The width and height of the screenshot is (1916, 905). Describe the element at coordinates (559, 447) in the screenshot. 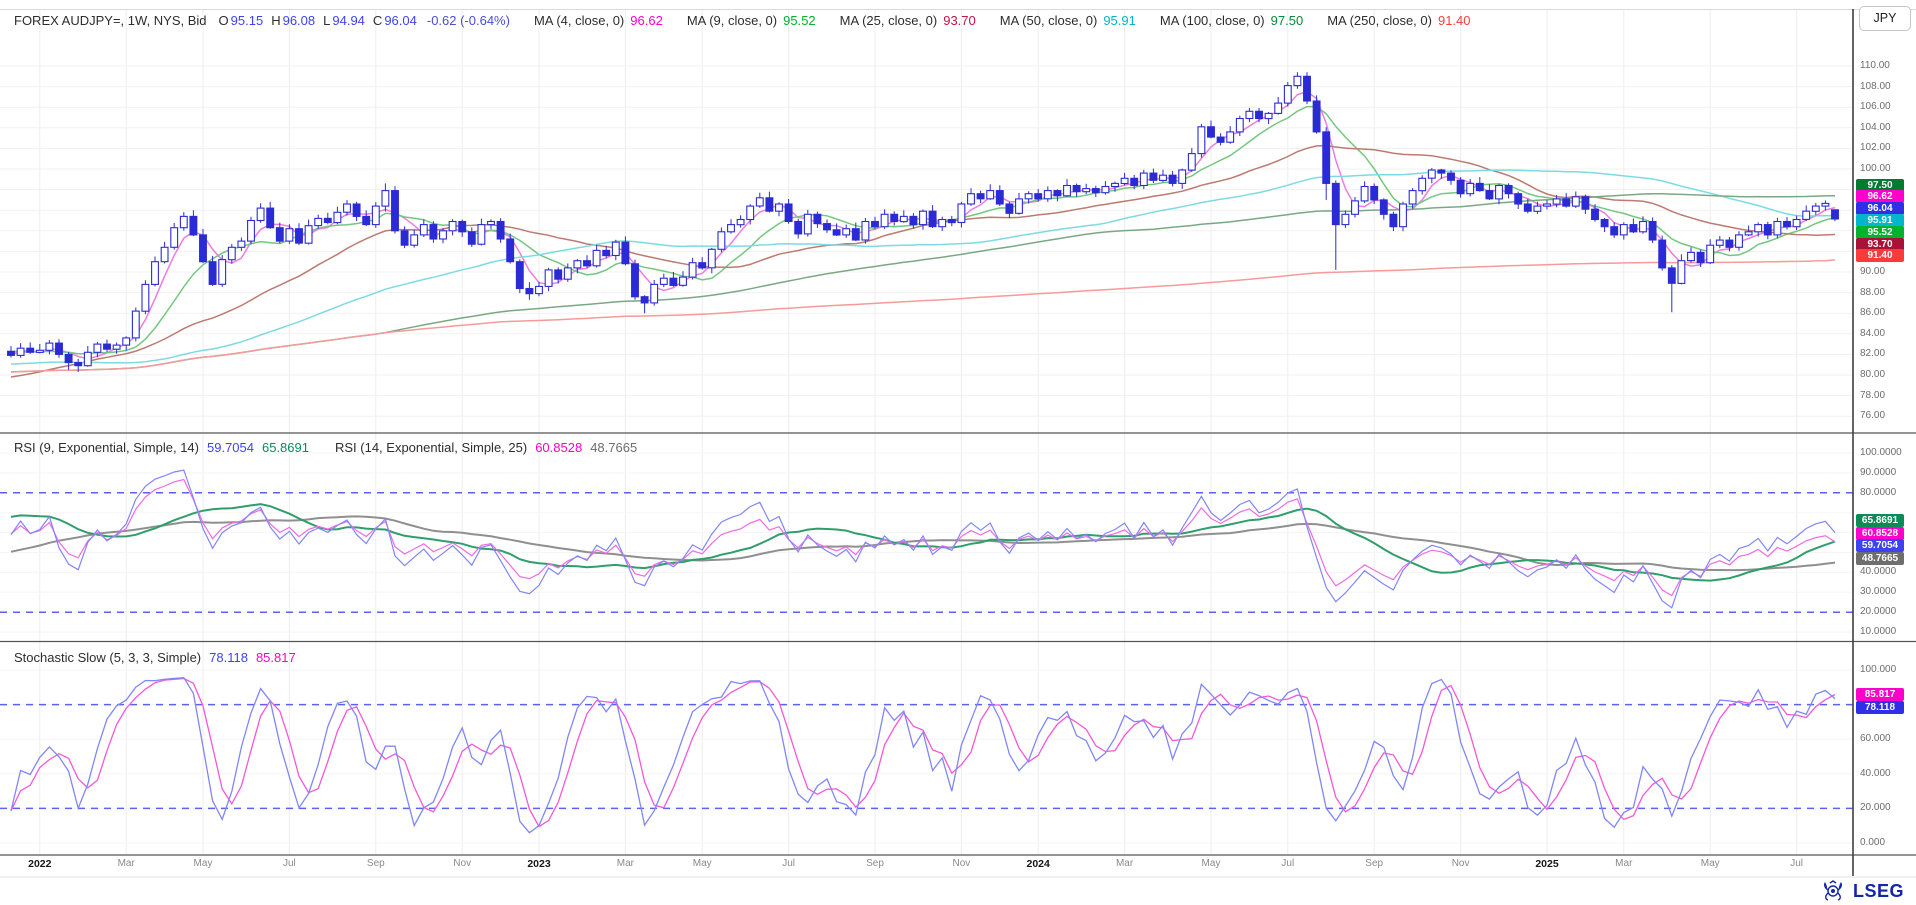

I see `rsi-legend-field: 60.8528` at that location.